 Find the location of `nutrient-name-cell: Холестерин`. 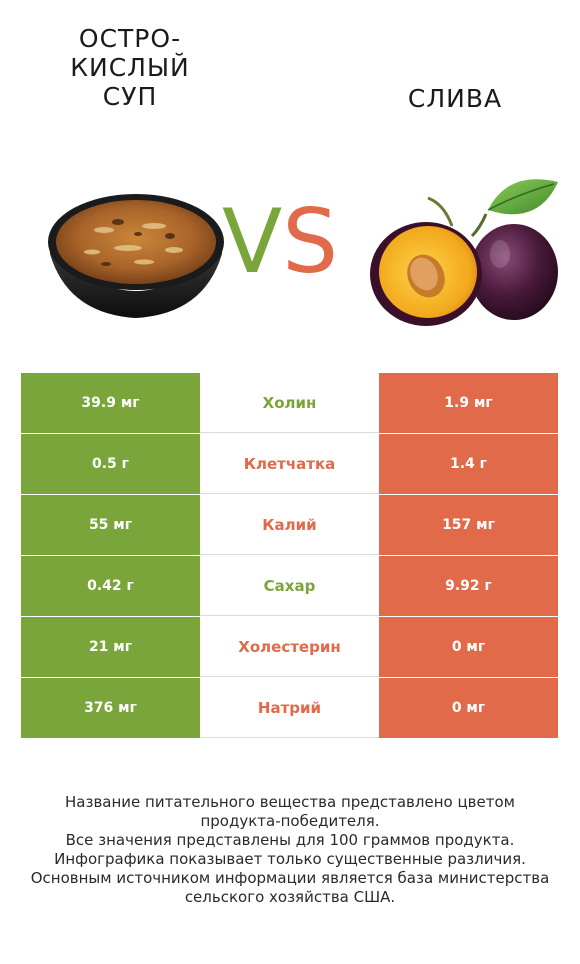

nutrient-name-cell: Холестерин is located at coordinates (289, 647).